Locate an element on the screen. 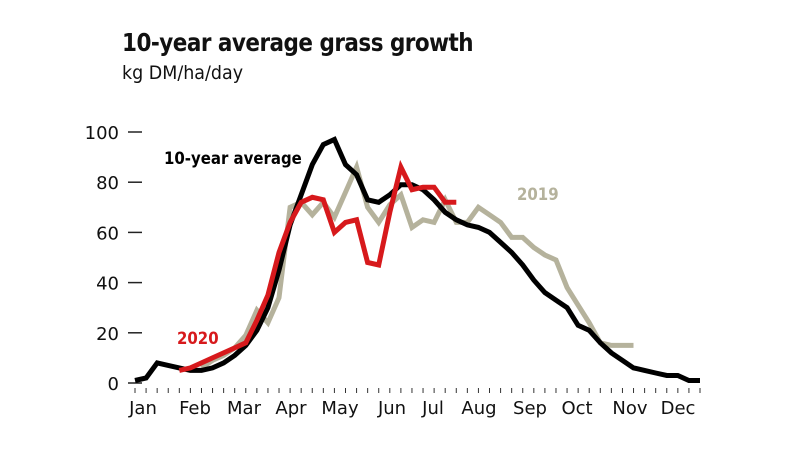 The width and height of the screenshot is (790, 449). chart-title: 10-year average grass growth is located at coordinates (298, 42).